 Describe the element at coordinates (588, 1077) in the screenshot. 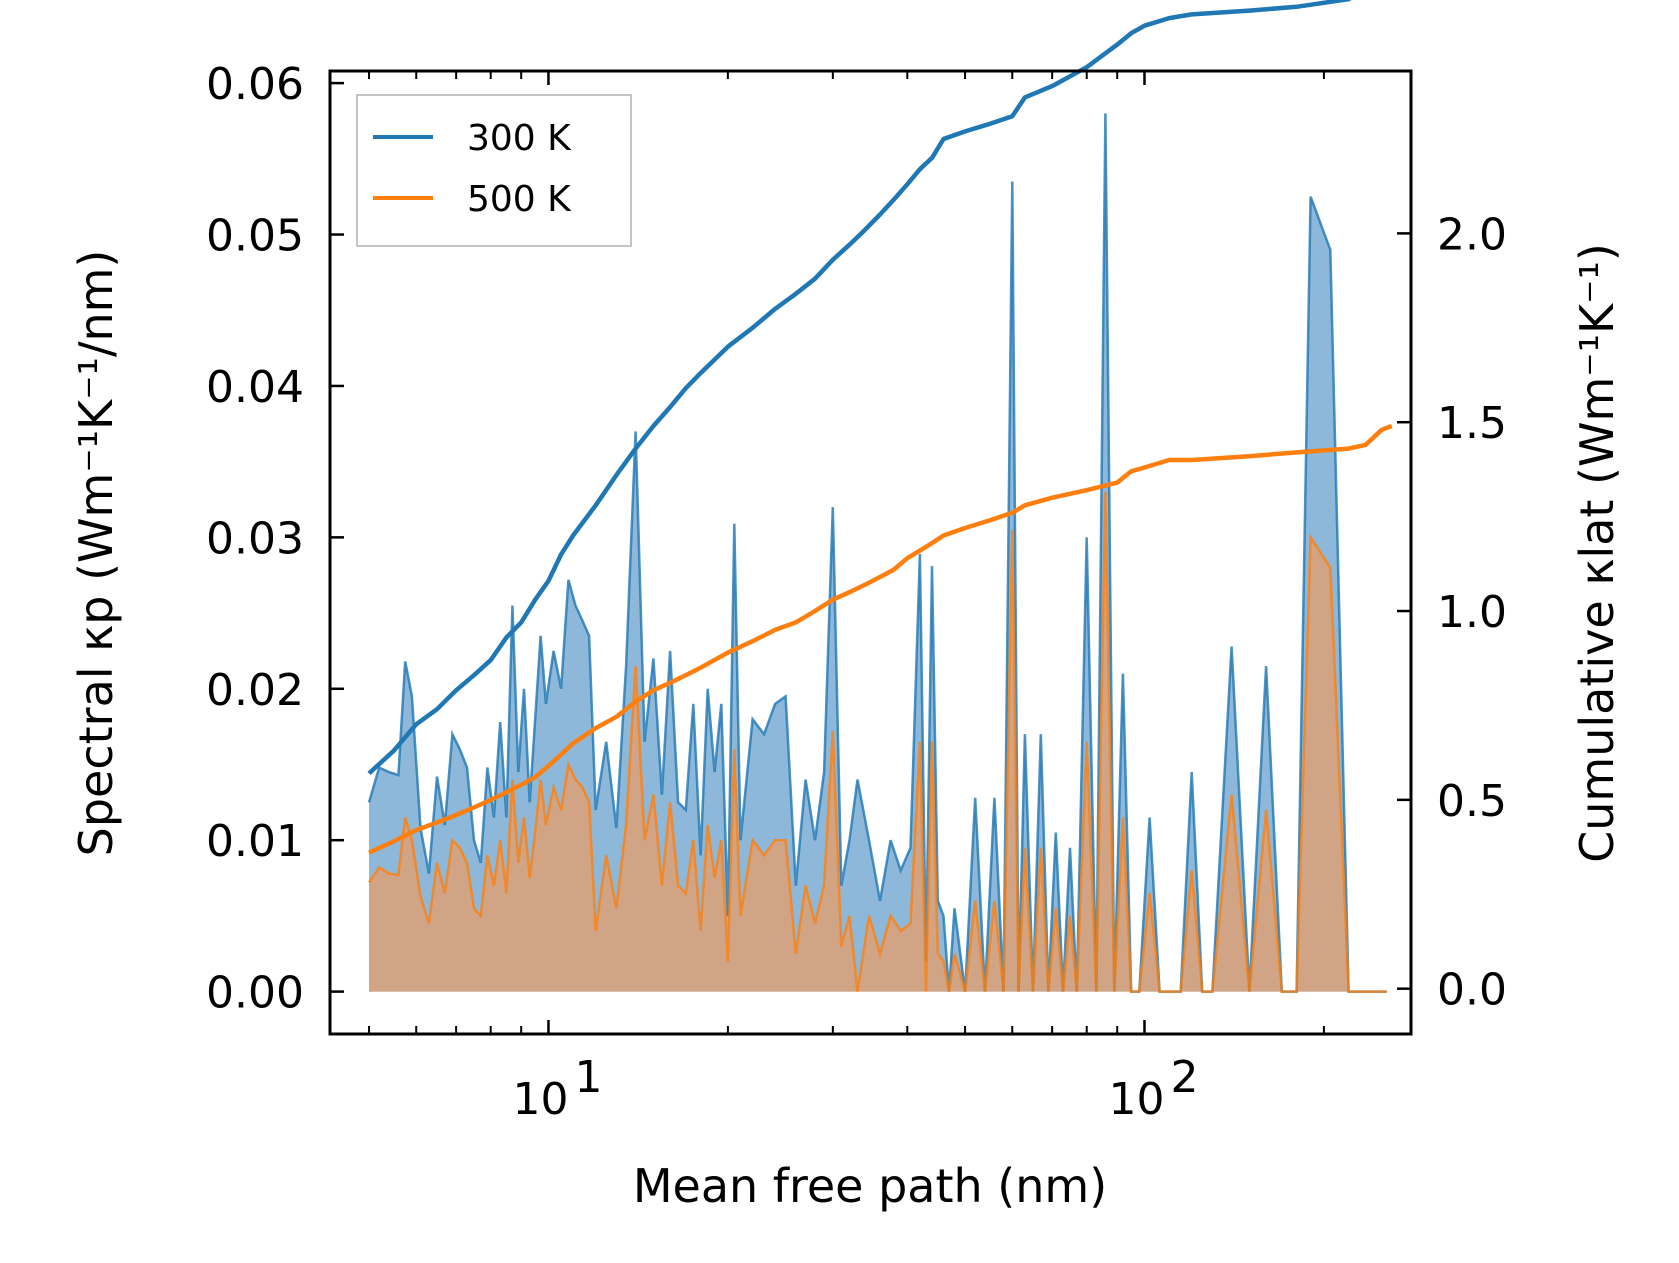

I see `x-tick-label-exponent: 1` at that location.